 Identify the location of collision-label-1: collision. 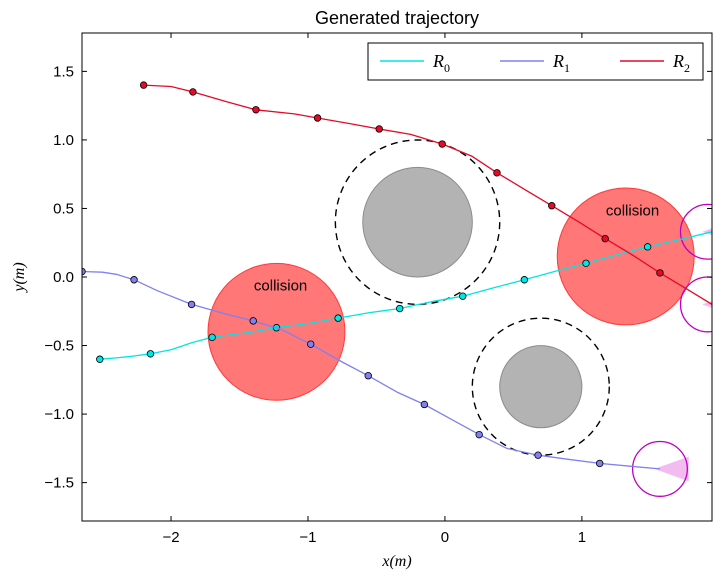
(280, 286).